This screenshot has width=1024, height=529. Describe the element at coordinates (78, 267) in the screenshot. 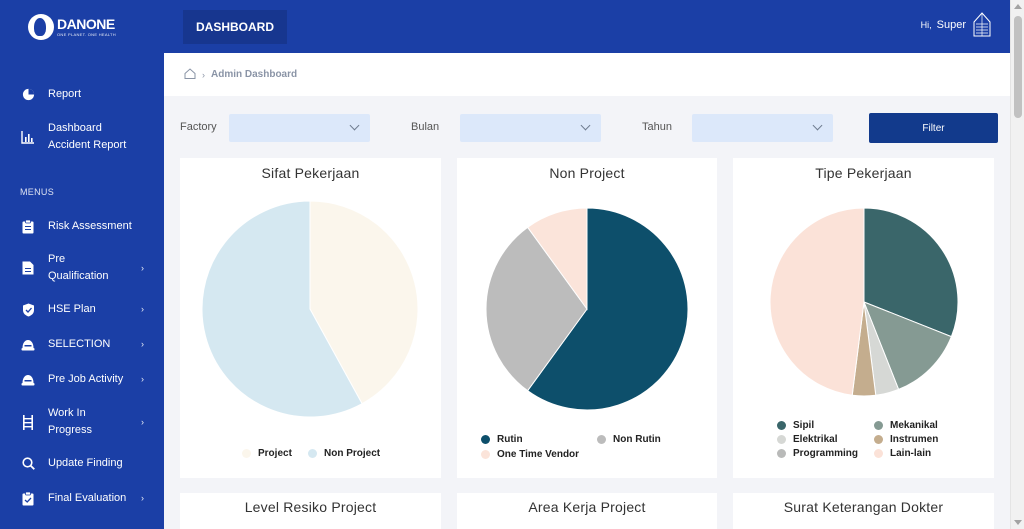

I see `sidebar-item-label: Pre Qualification` at that location.